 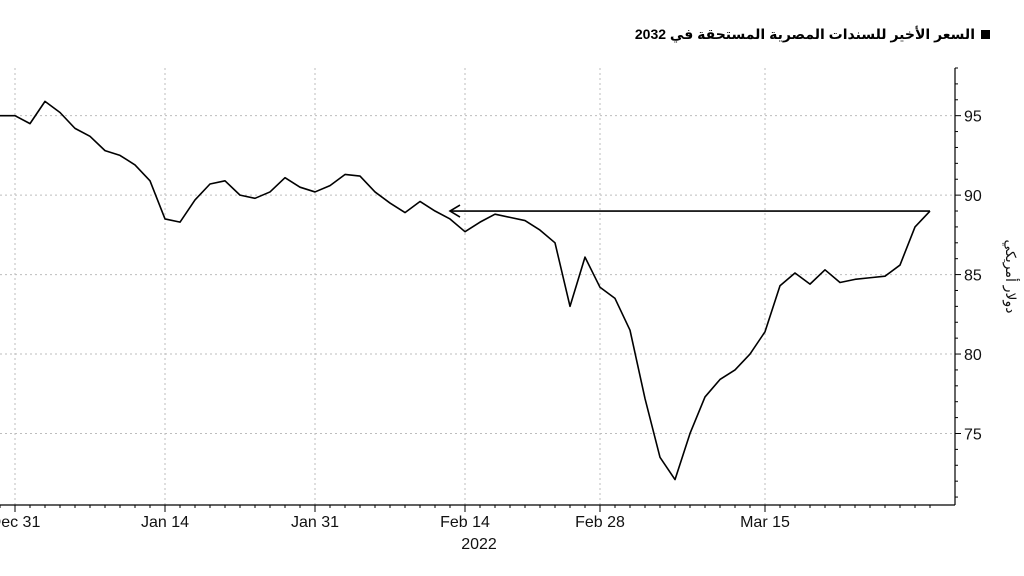 What do you see at coordinates (973, 117) in the screenshot?
I see `y-tick-label: 95` at bounding box center [973, 117].